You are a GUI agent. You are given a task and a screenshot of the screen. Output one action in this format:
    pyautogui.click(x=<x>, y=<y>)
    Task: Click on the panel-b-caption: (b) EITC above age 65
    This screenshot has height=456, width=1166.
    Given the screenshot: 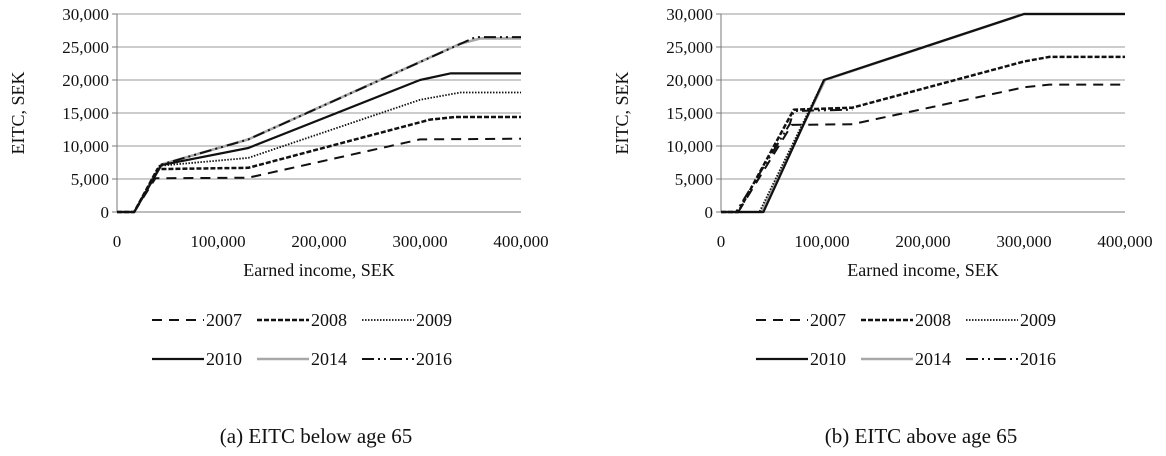 What is the action you would take?
    pyautogui.click(x=921, y=436)
    